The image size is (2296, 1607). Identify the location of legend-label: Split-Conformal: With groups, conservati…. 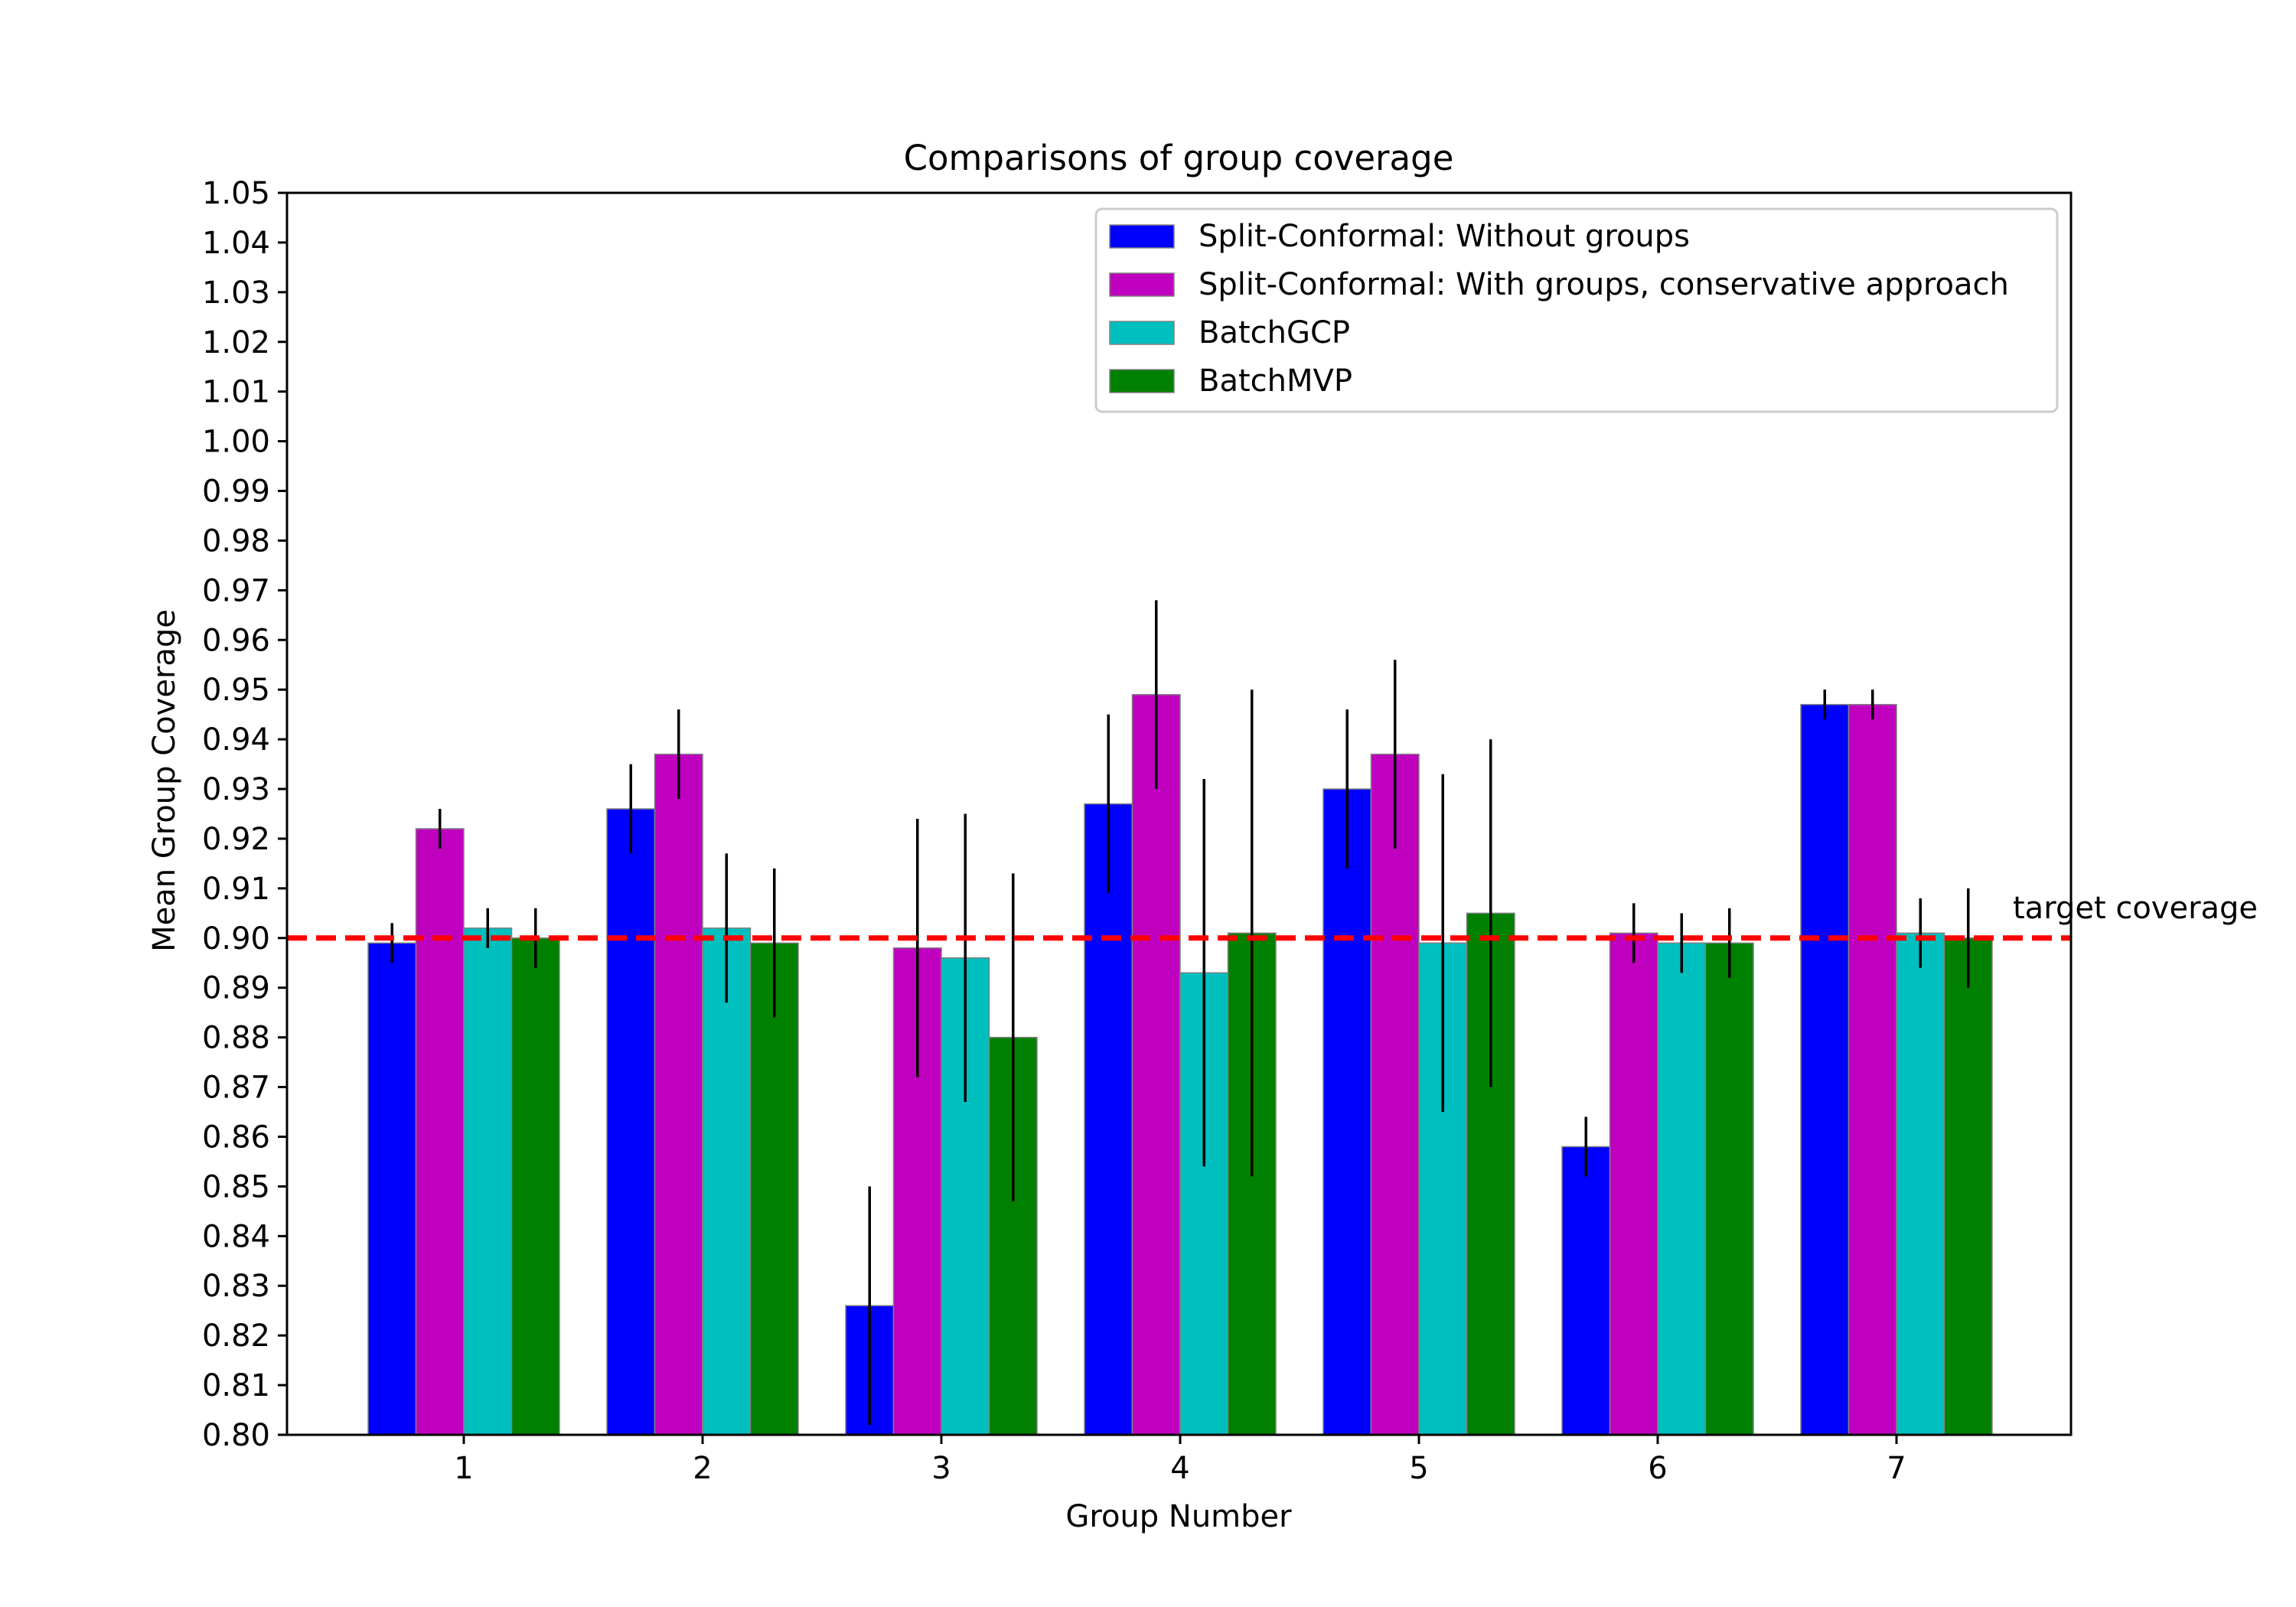
(1604, 284).